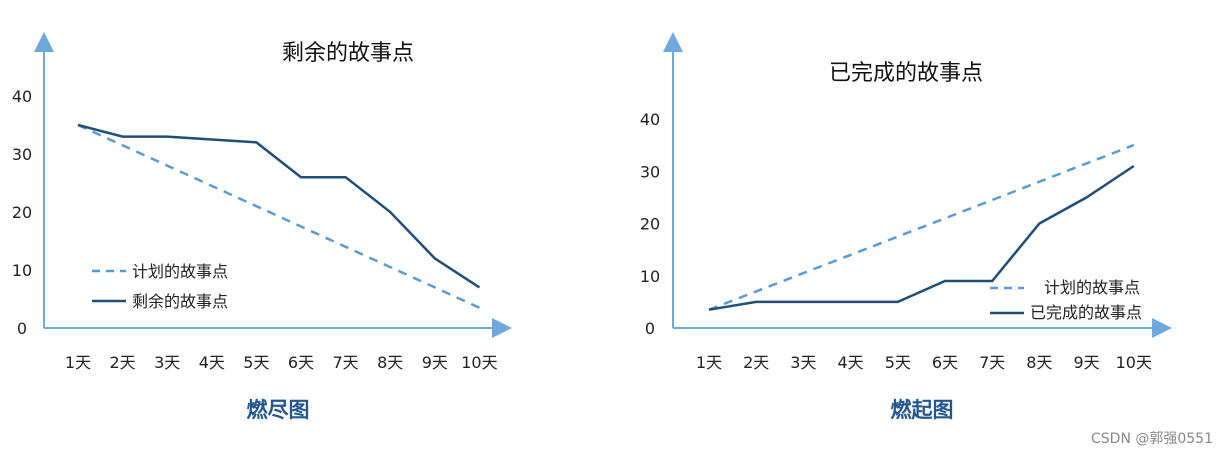 The height and width of the screenshot is (455, 1225). I want to click on burndown-remaining-line, so click(279, 206).